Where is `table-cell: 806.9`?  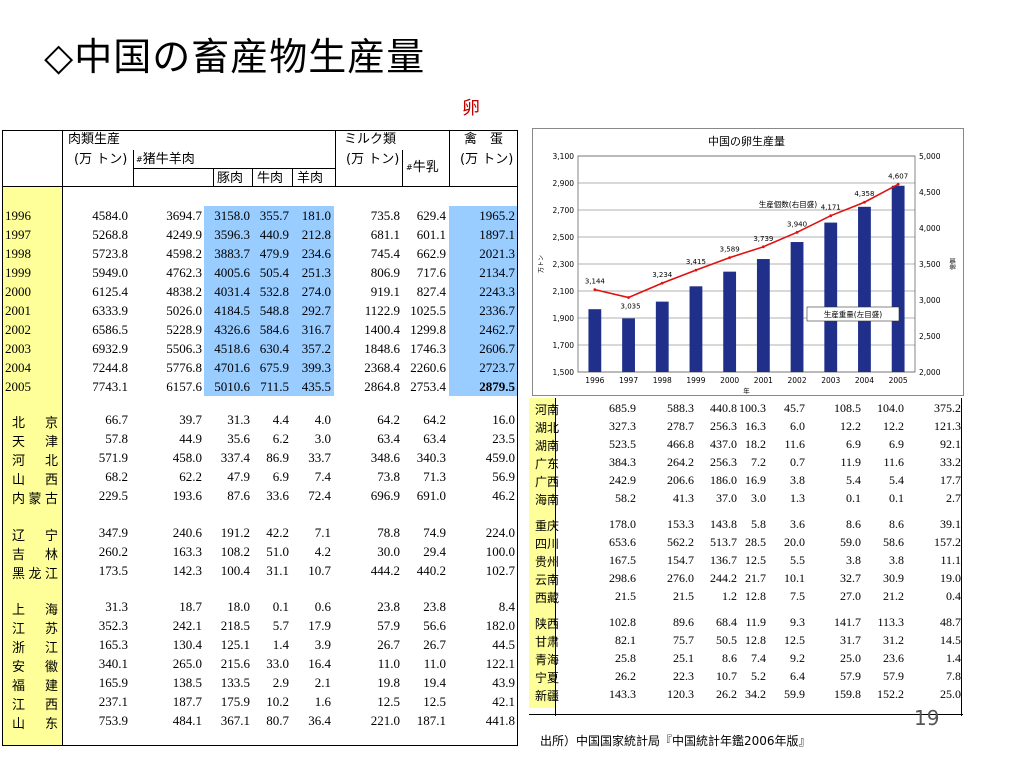
table-cell: 806.9 is located at coordinates (385, 272).